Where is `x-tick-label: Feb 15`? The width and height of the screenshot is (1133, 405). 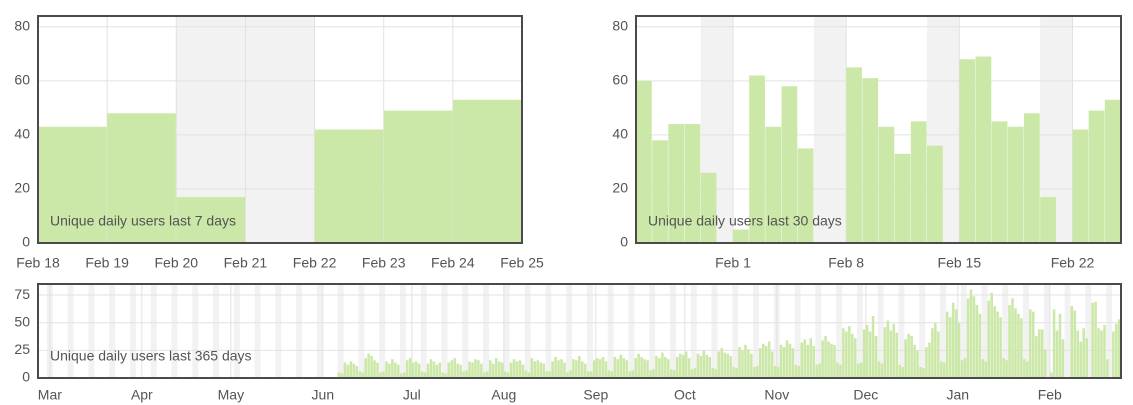
x-tick-label: Feb 15 is located at coordinates (960, 263).